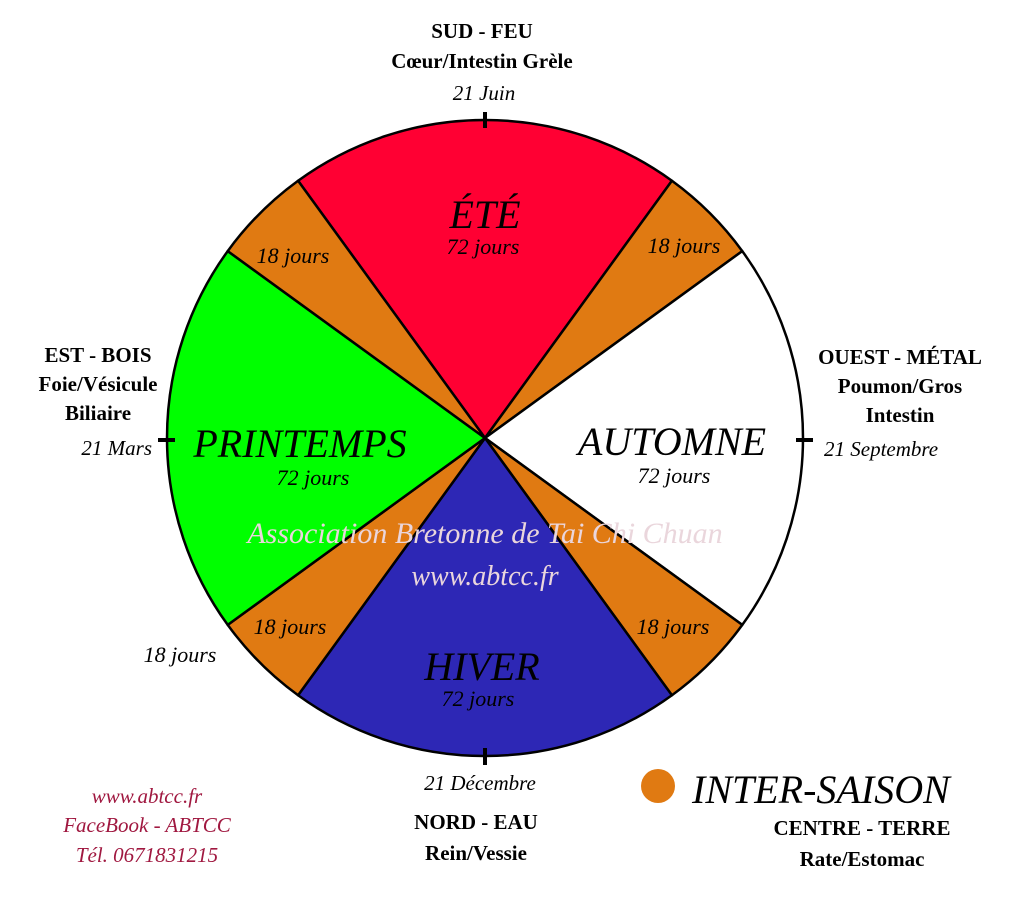  I want to click on east-organs1: Foie/Vésicule, so click(98, 384).